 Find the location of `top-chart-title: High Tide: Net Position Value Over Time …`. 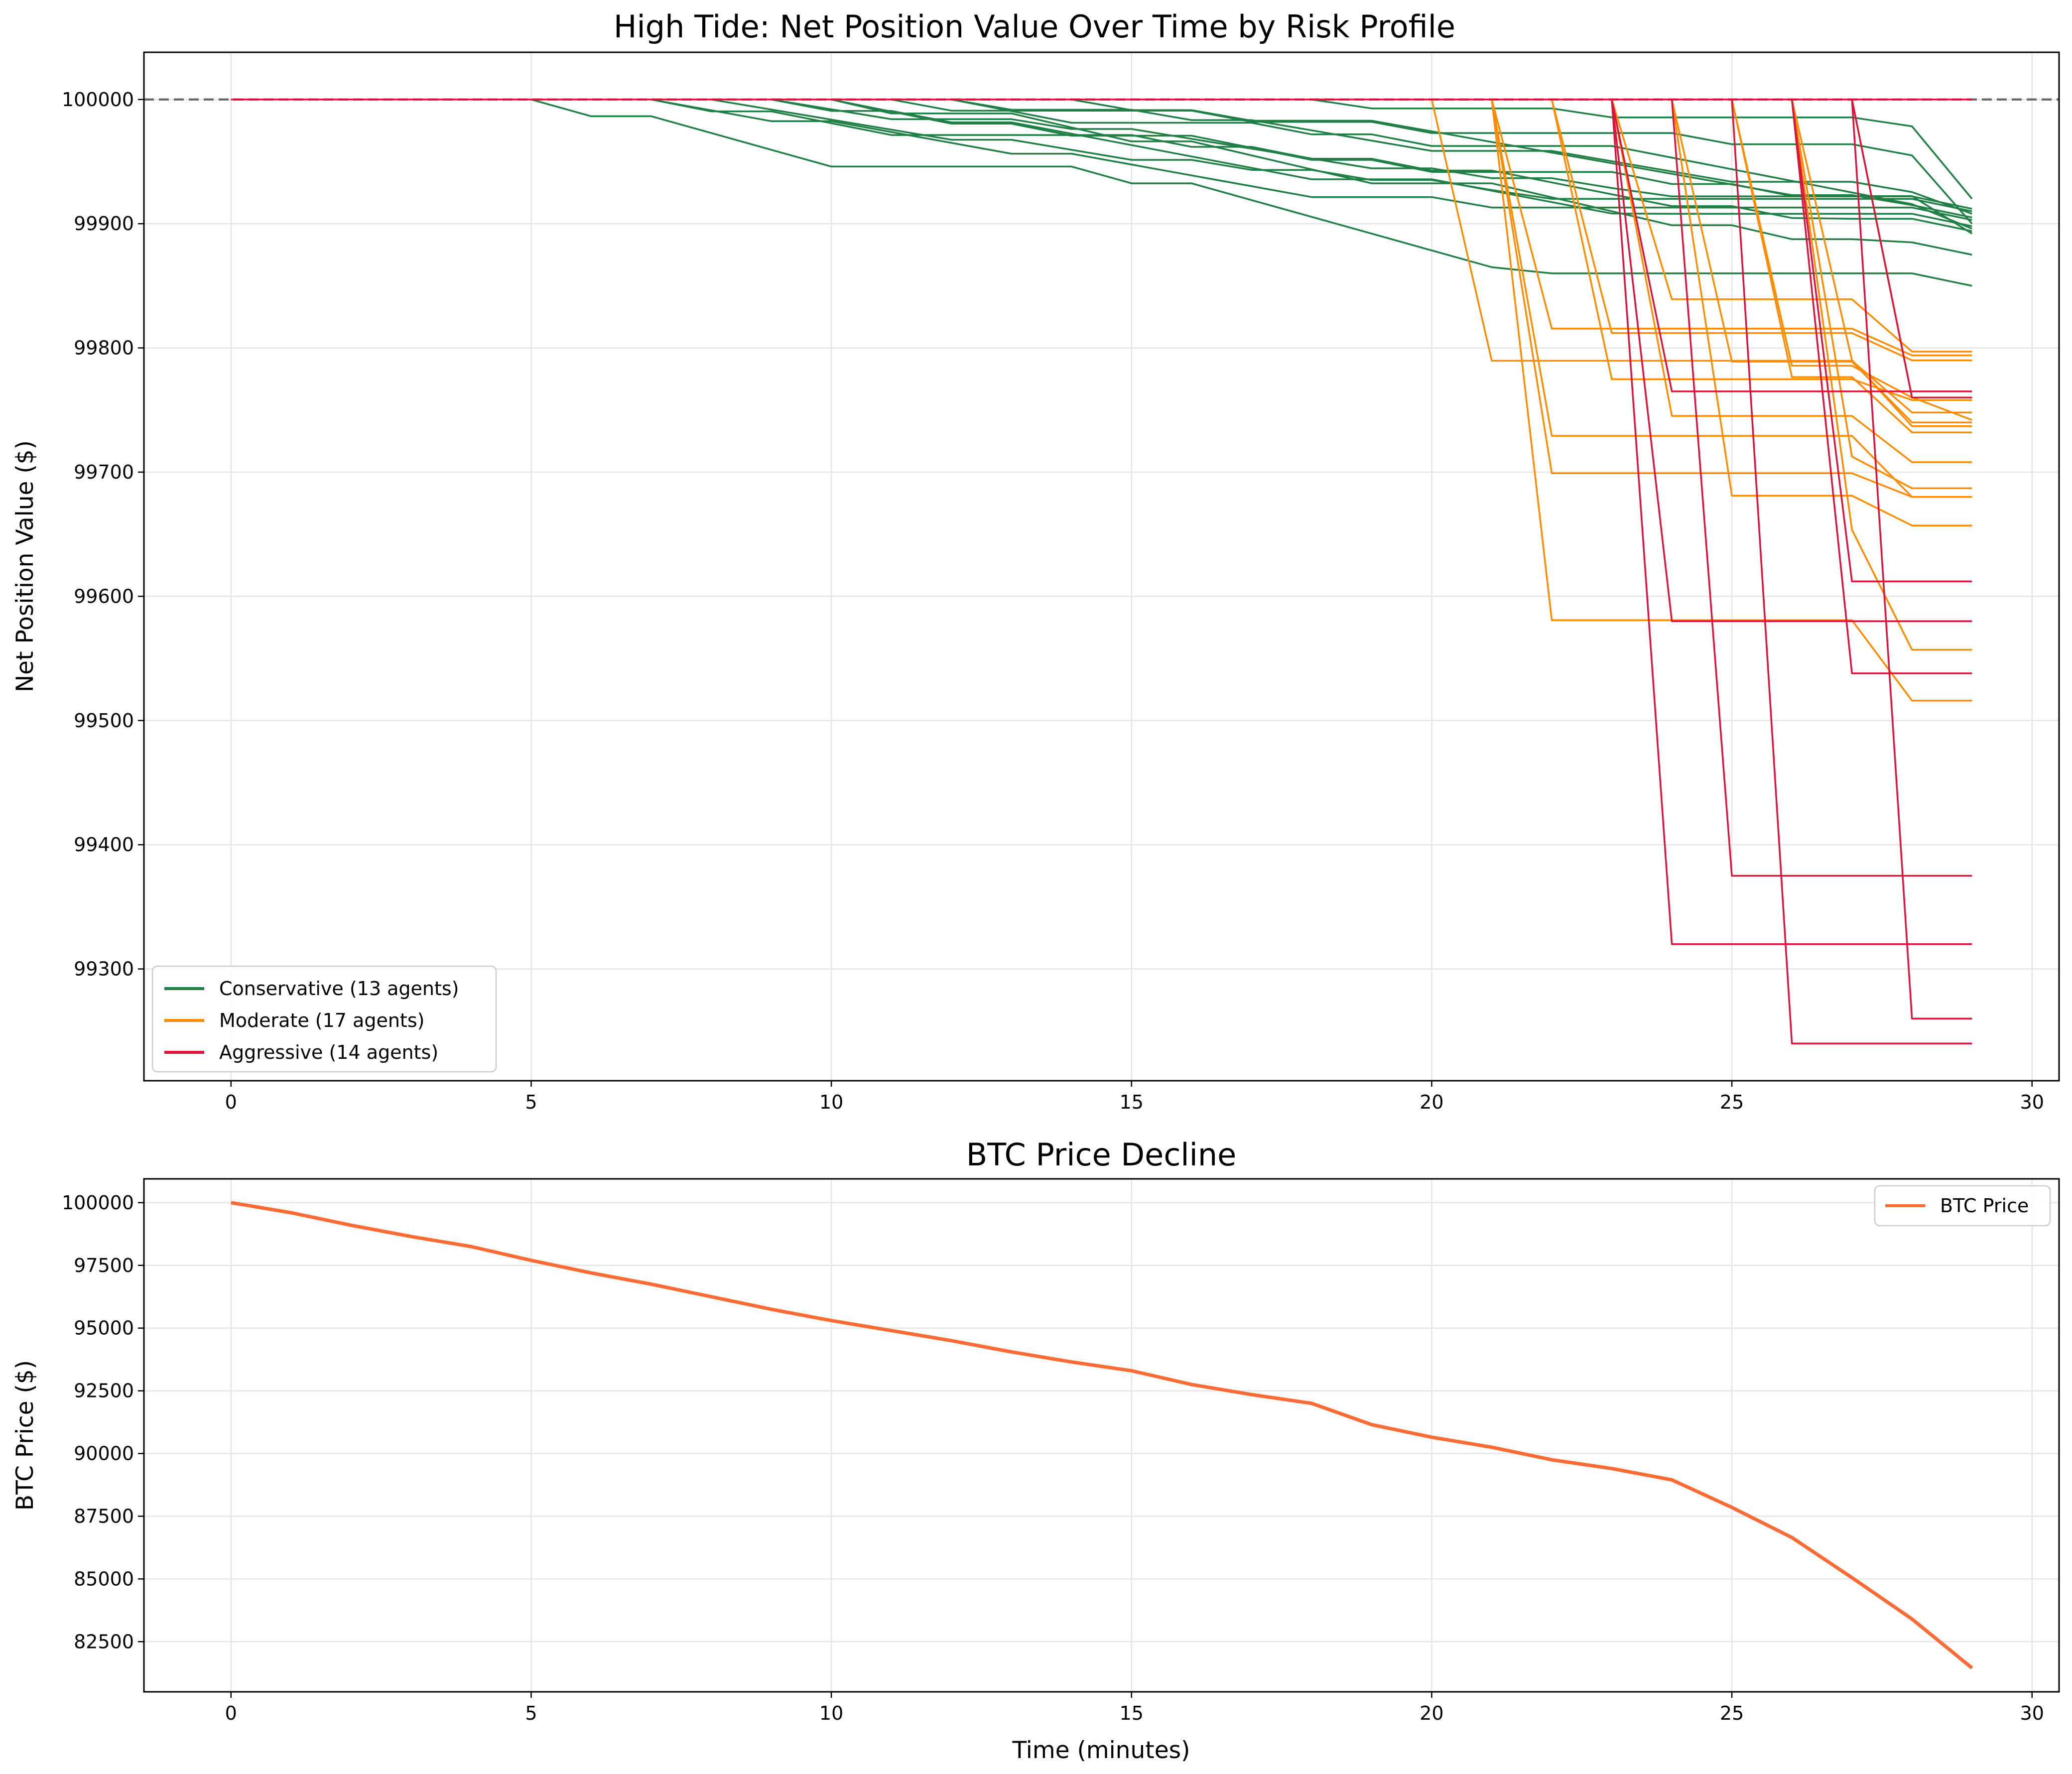

top-chart-title: High Tide: Net Position Value Over Time … is located at coordinates (1034, 27).